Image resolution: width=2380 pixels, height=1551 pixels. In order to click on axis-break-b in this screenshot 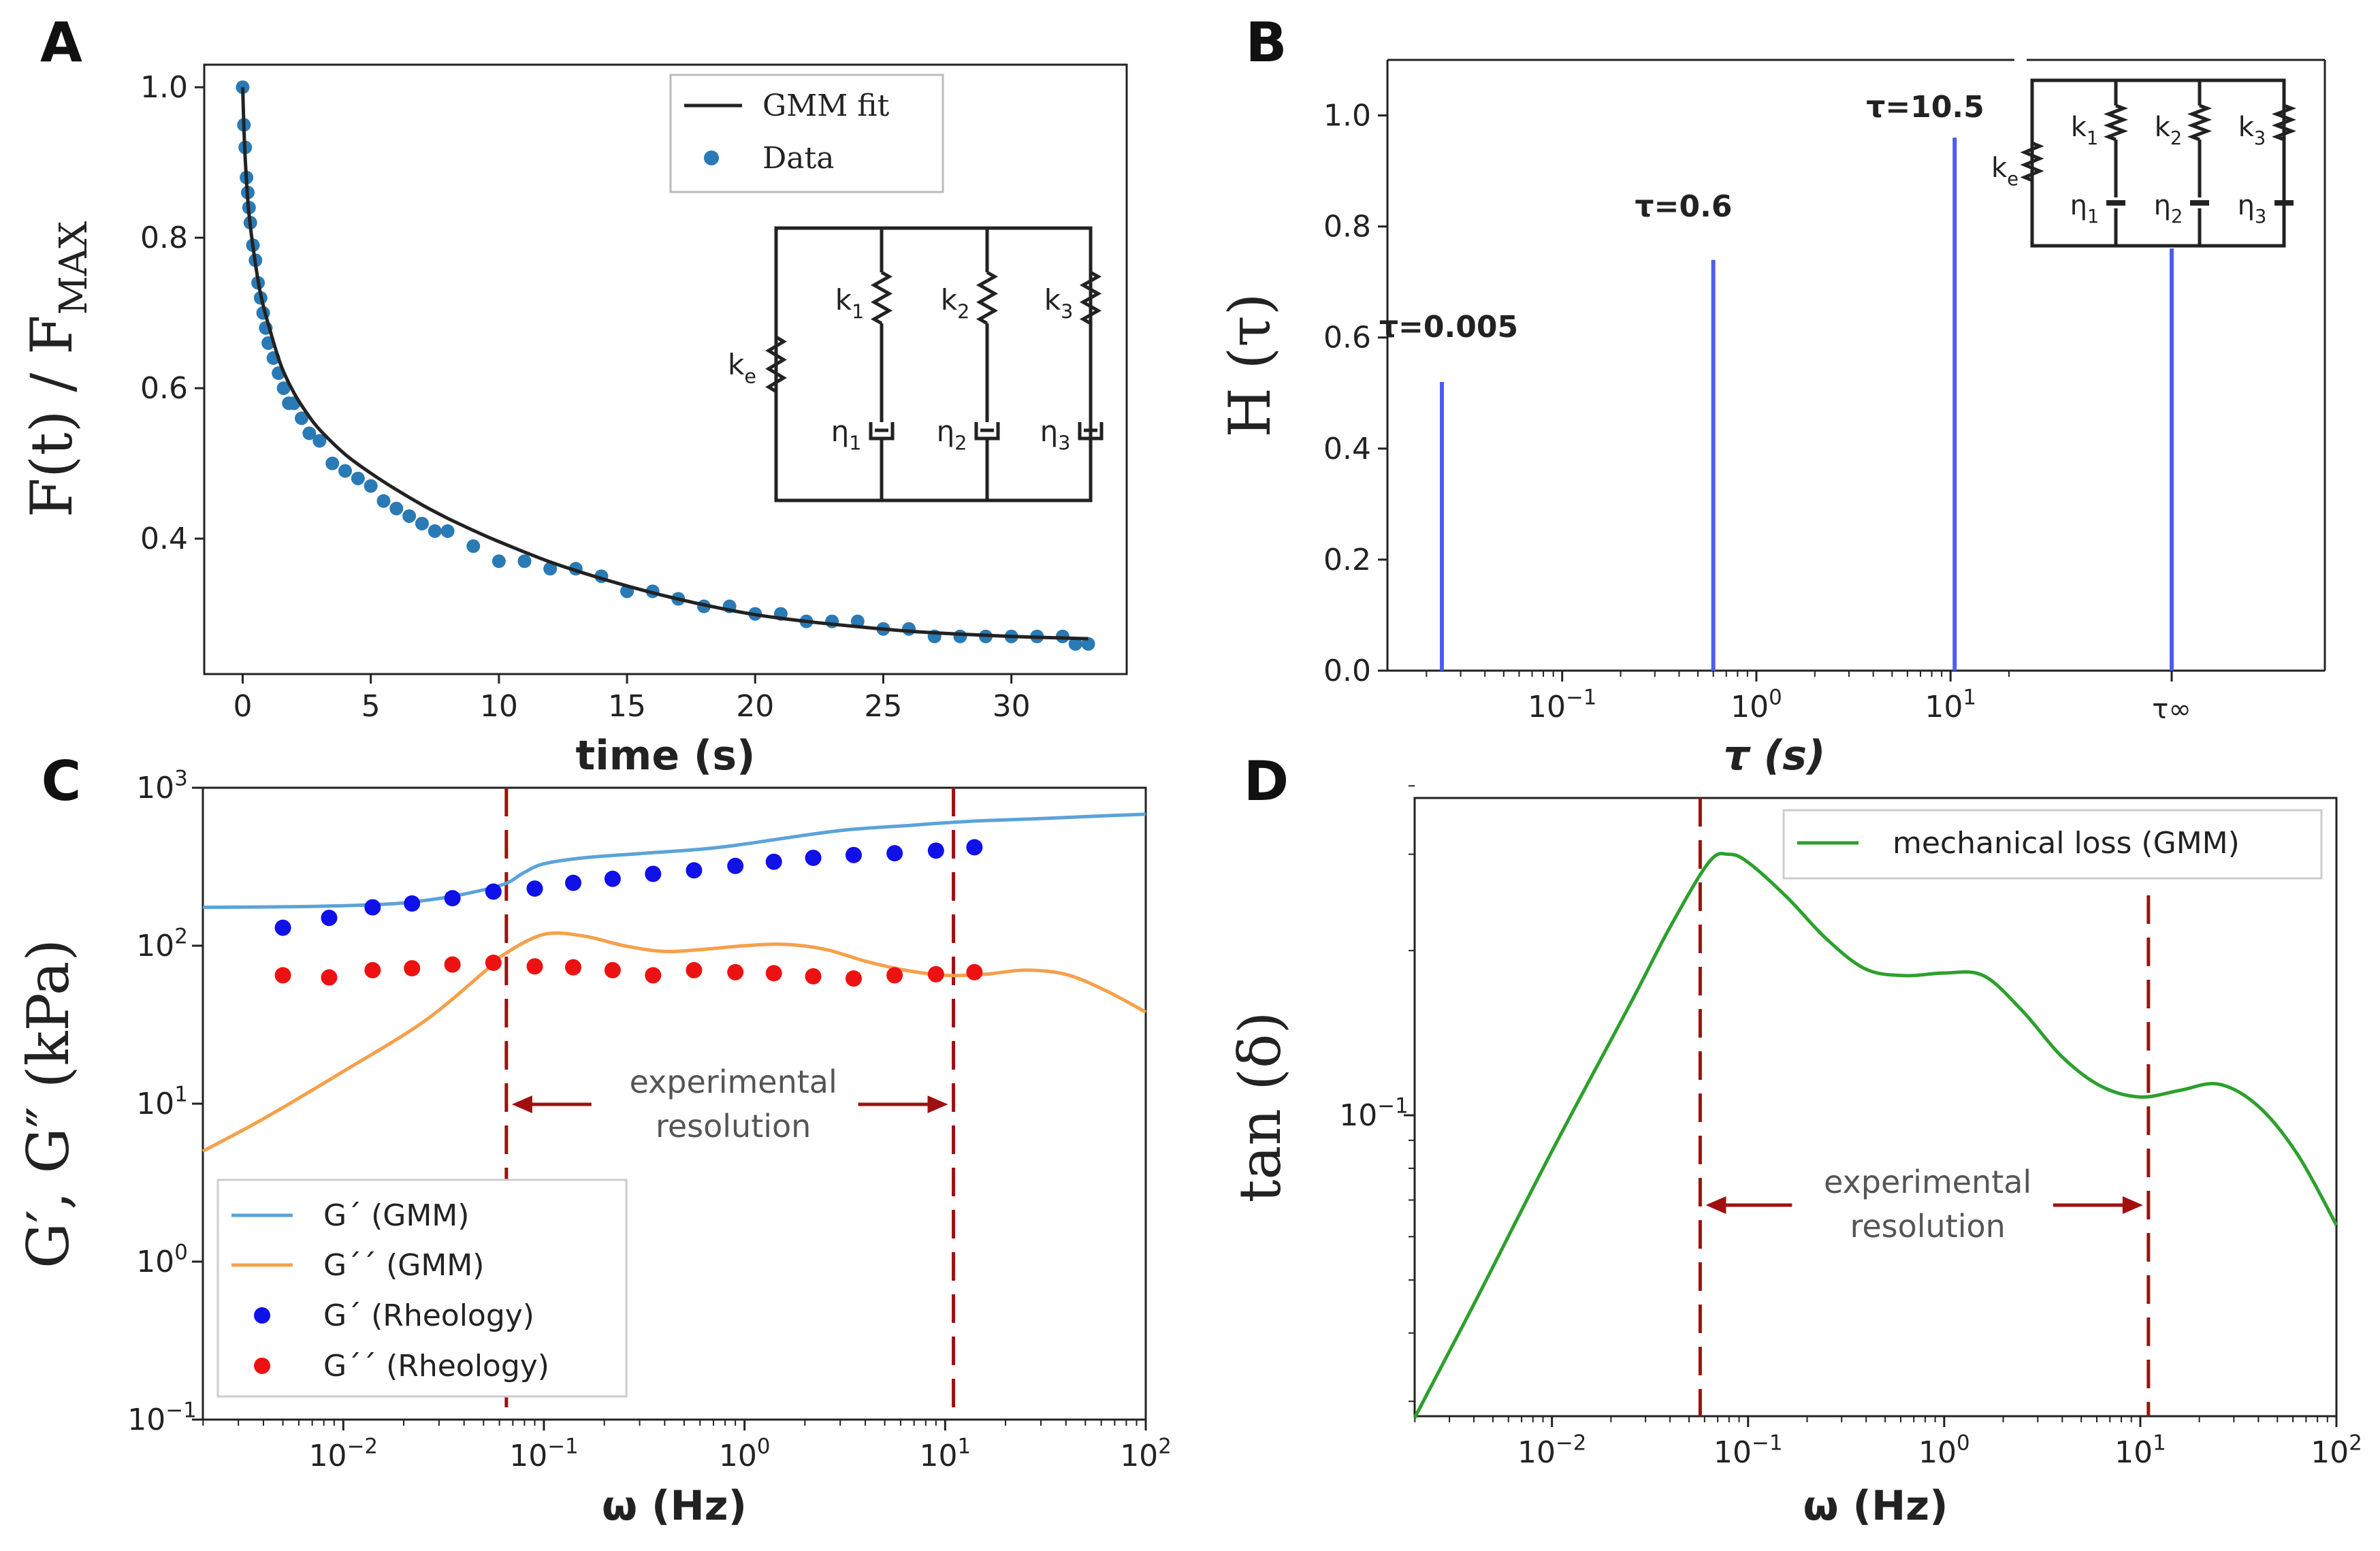, I will do `click(2020, 360)`.